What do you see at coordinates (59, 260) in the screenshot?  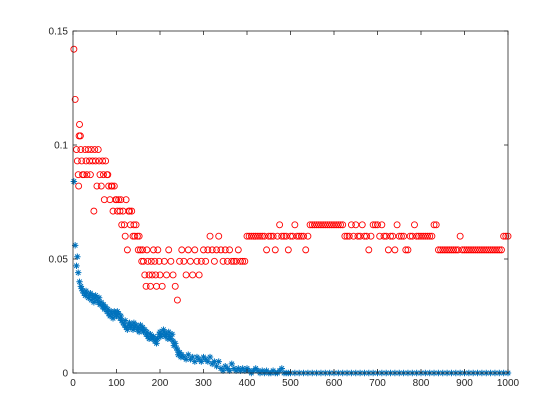 I see `y-tick-label: 0.05` at bounding box center [59, 260].